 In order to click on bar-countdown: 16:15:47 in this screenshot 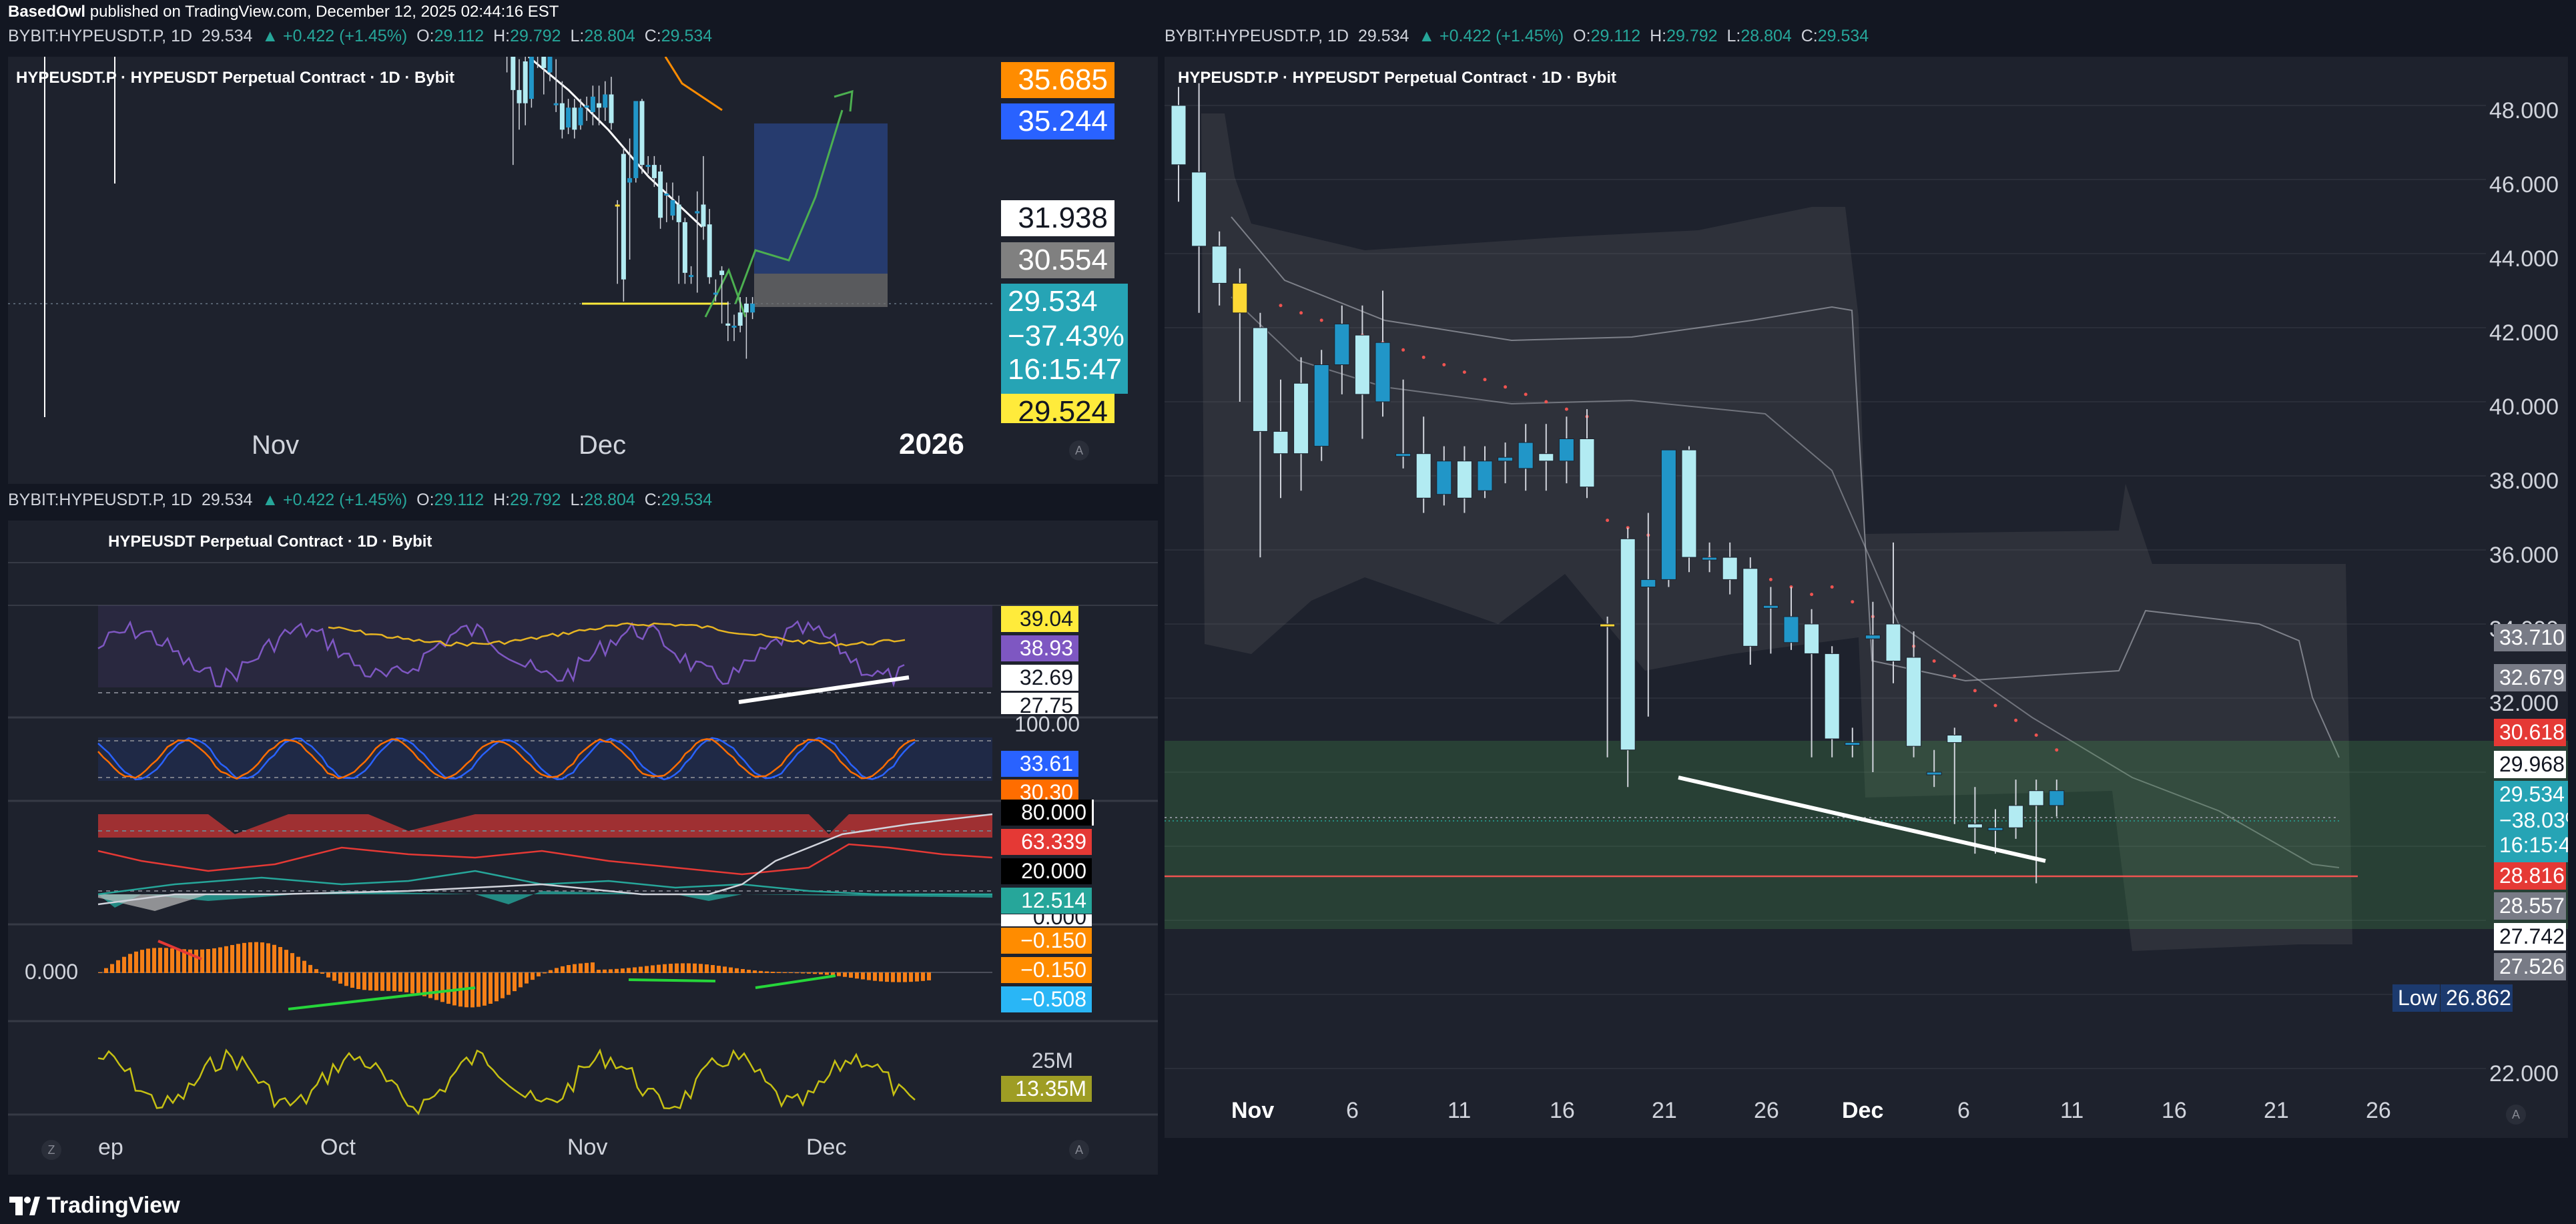, I will do `click(1065, 369)`.